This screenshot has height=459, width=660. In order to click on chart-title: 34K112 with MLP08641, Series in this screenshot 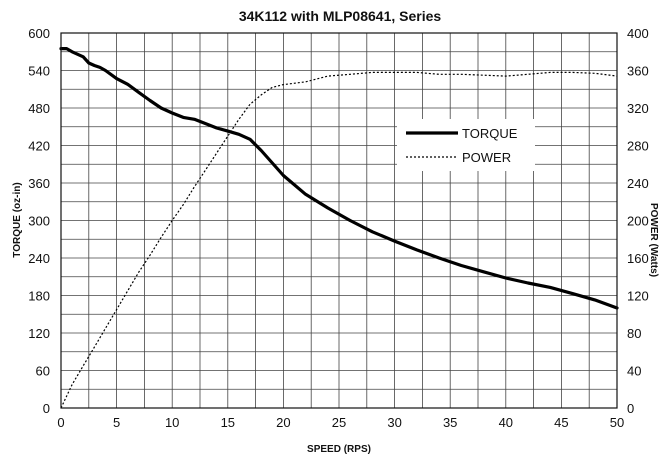, I will do `click(340, 16)`.